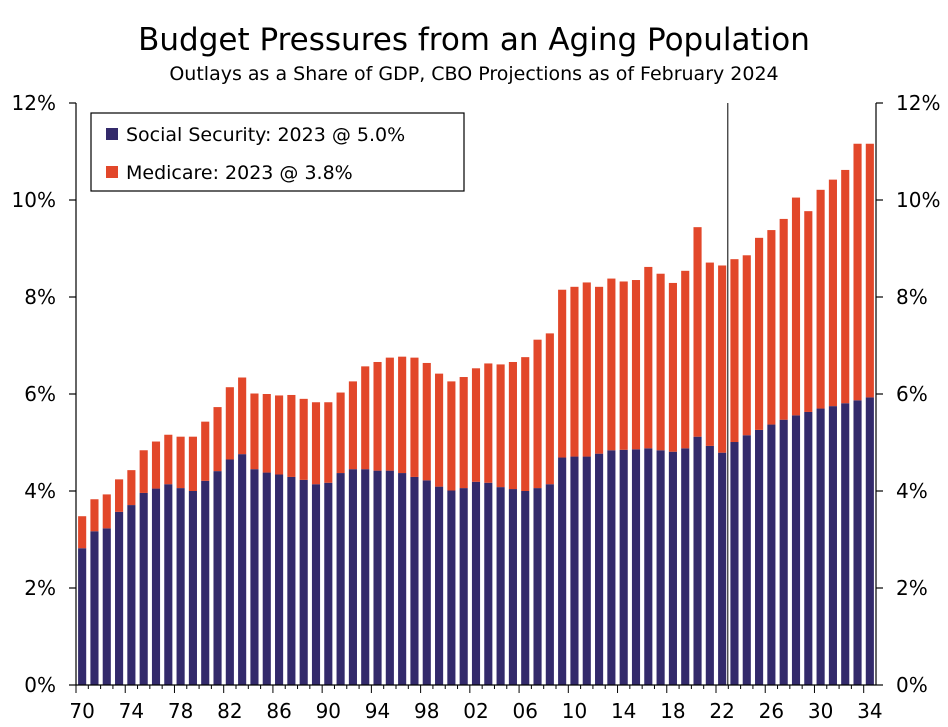 The image size is (948, 727). Describe the element at coordinates (340, 433) in the screenshot. I see `bar-medicare-1991` at that location.